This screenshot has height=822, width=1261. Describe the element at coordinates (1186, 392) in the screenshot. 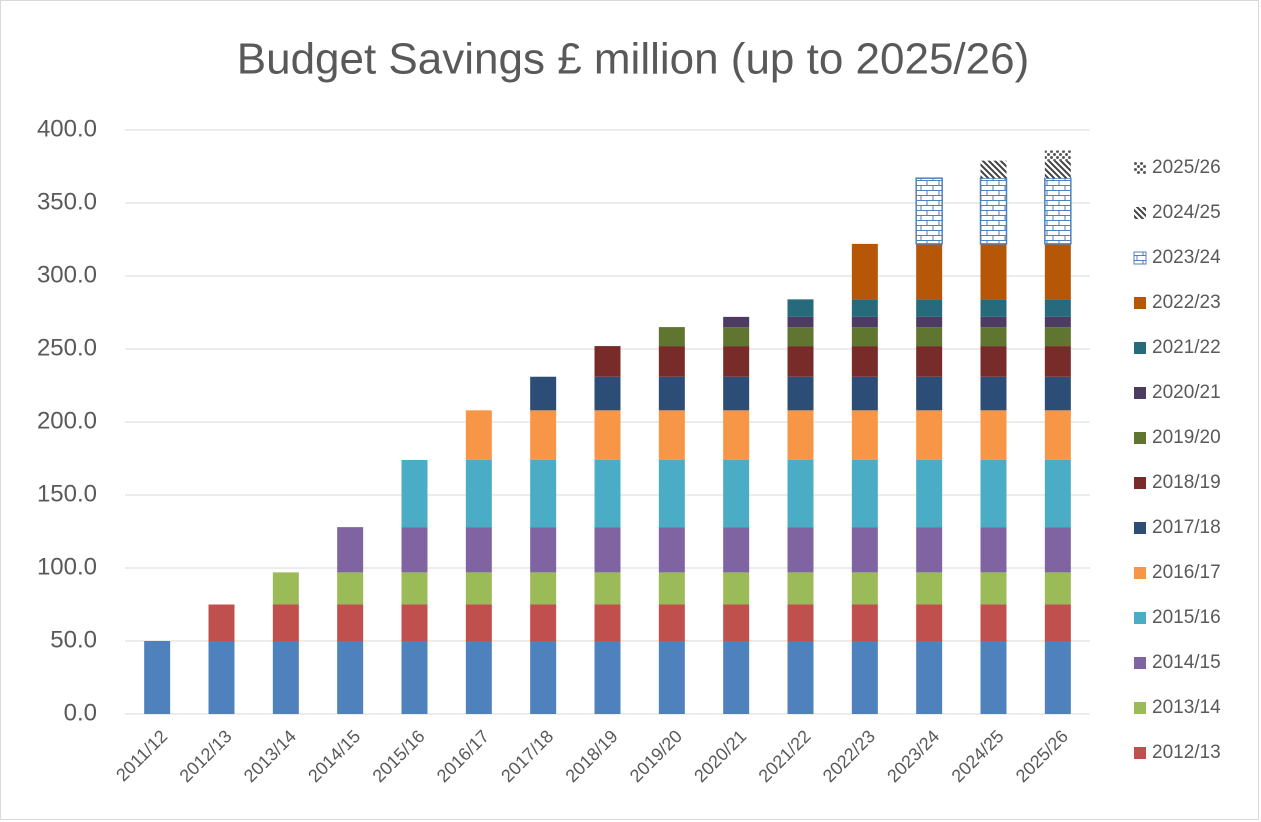

I see `legend-label: 2020/21` at that location.